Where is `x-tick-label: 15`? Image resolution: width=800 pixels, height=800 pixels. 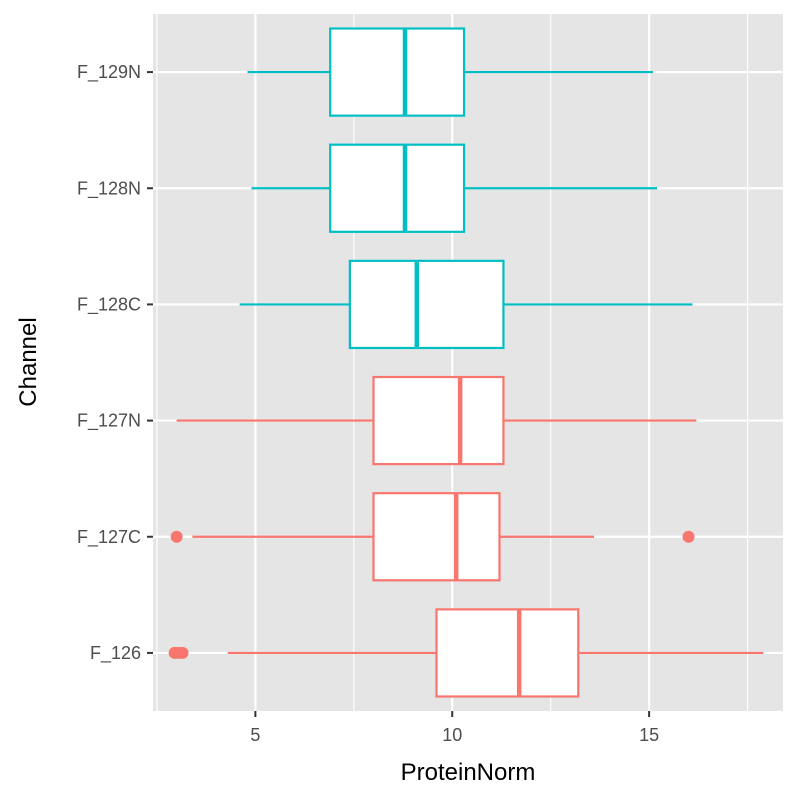
x-tick-label: 15 is located at coordinates (649, 735).